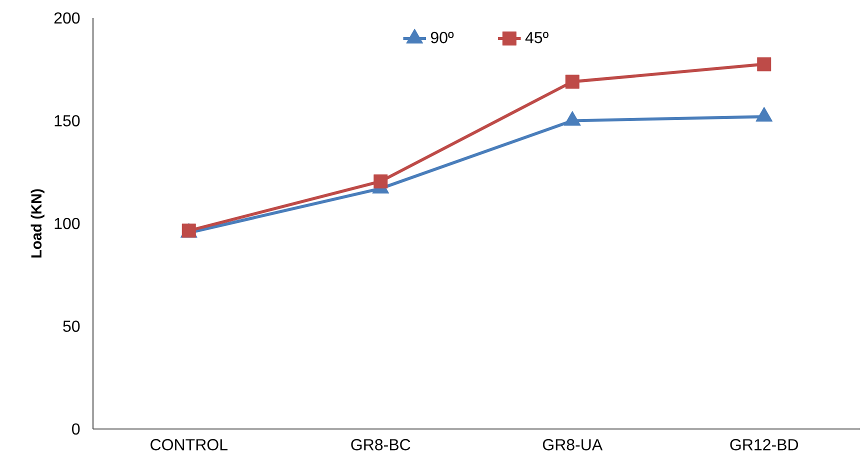  I want to click on x-tick-label: GR8-BC, so click(380, 444).